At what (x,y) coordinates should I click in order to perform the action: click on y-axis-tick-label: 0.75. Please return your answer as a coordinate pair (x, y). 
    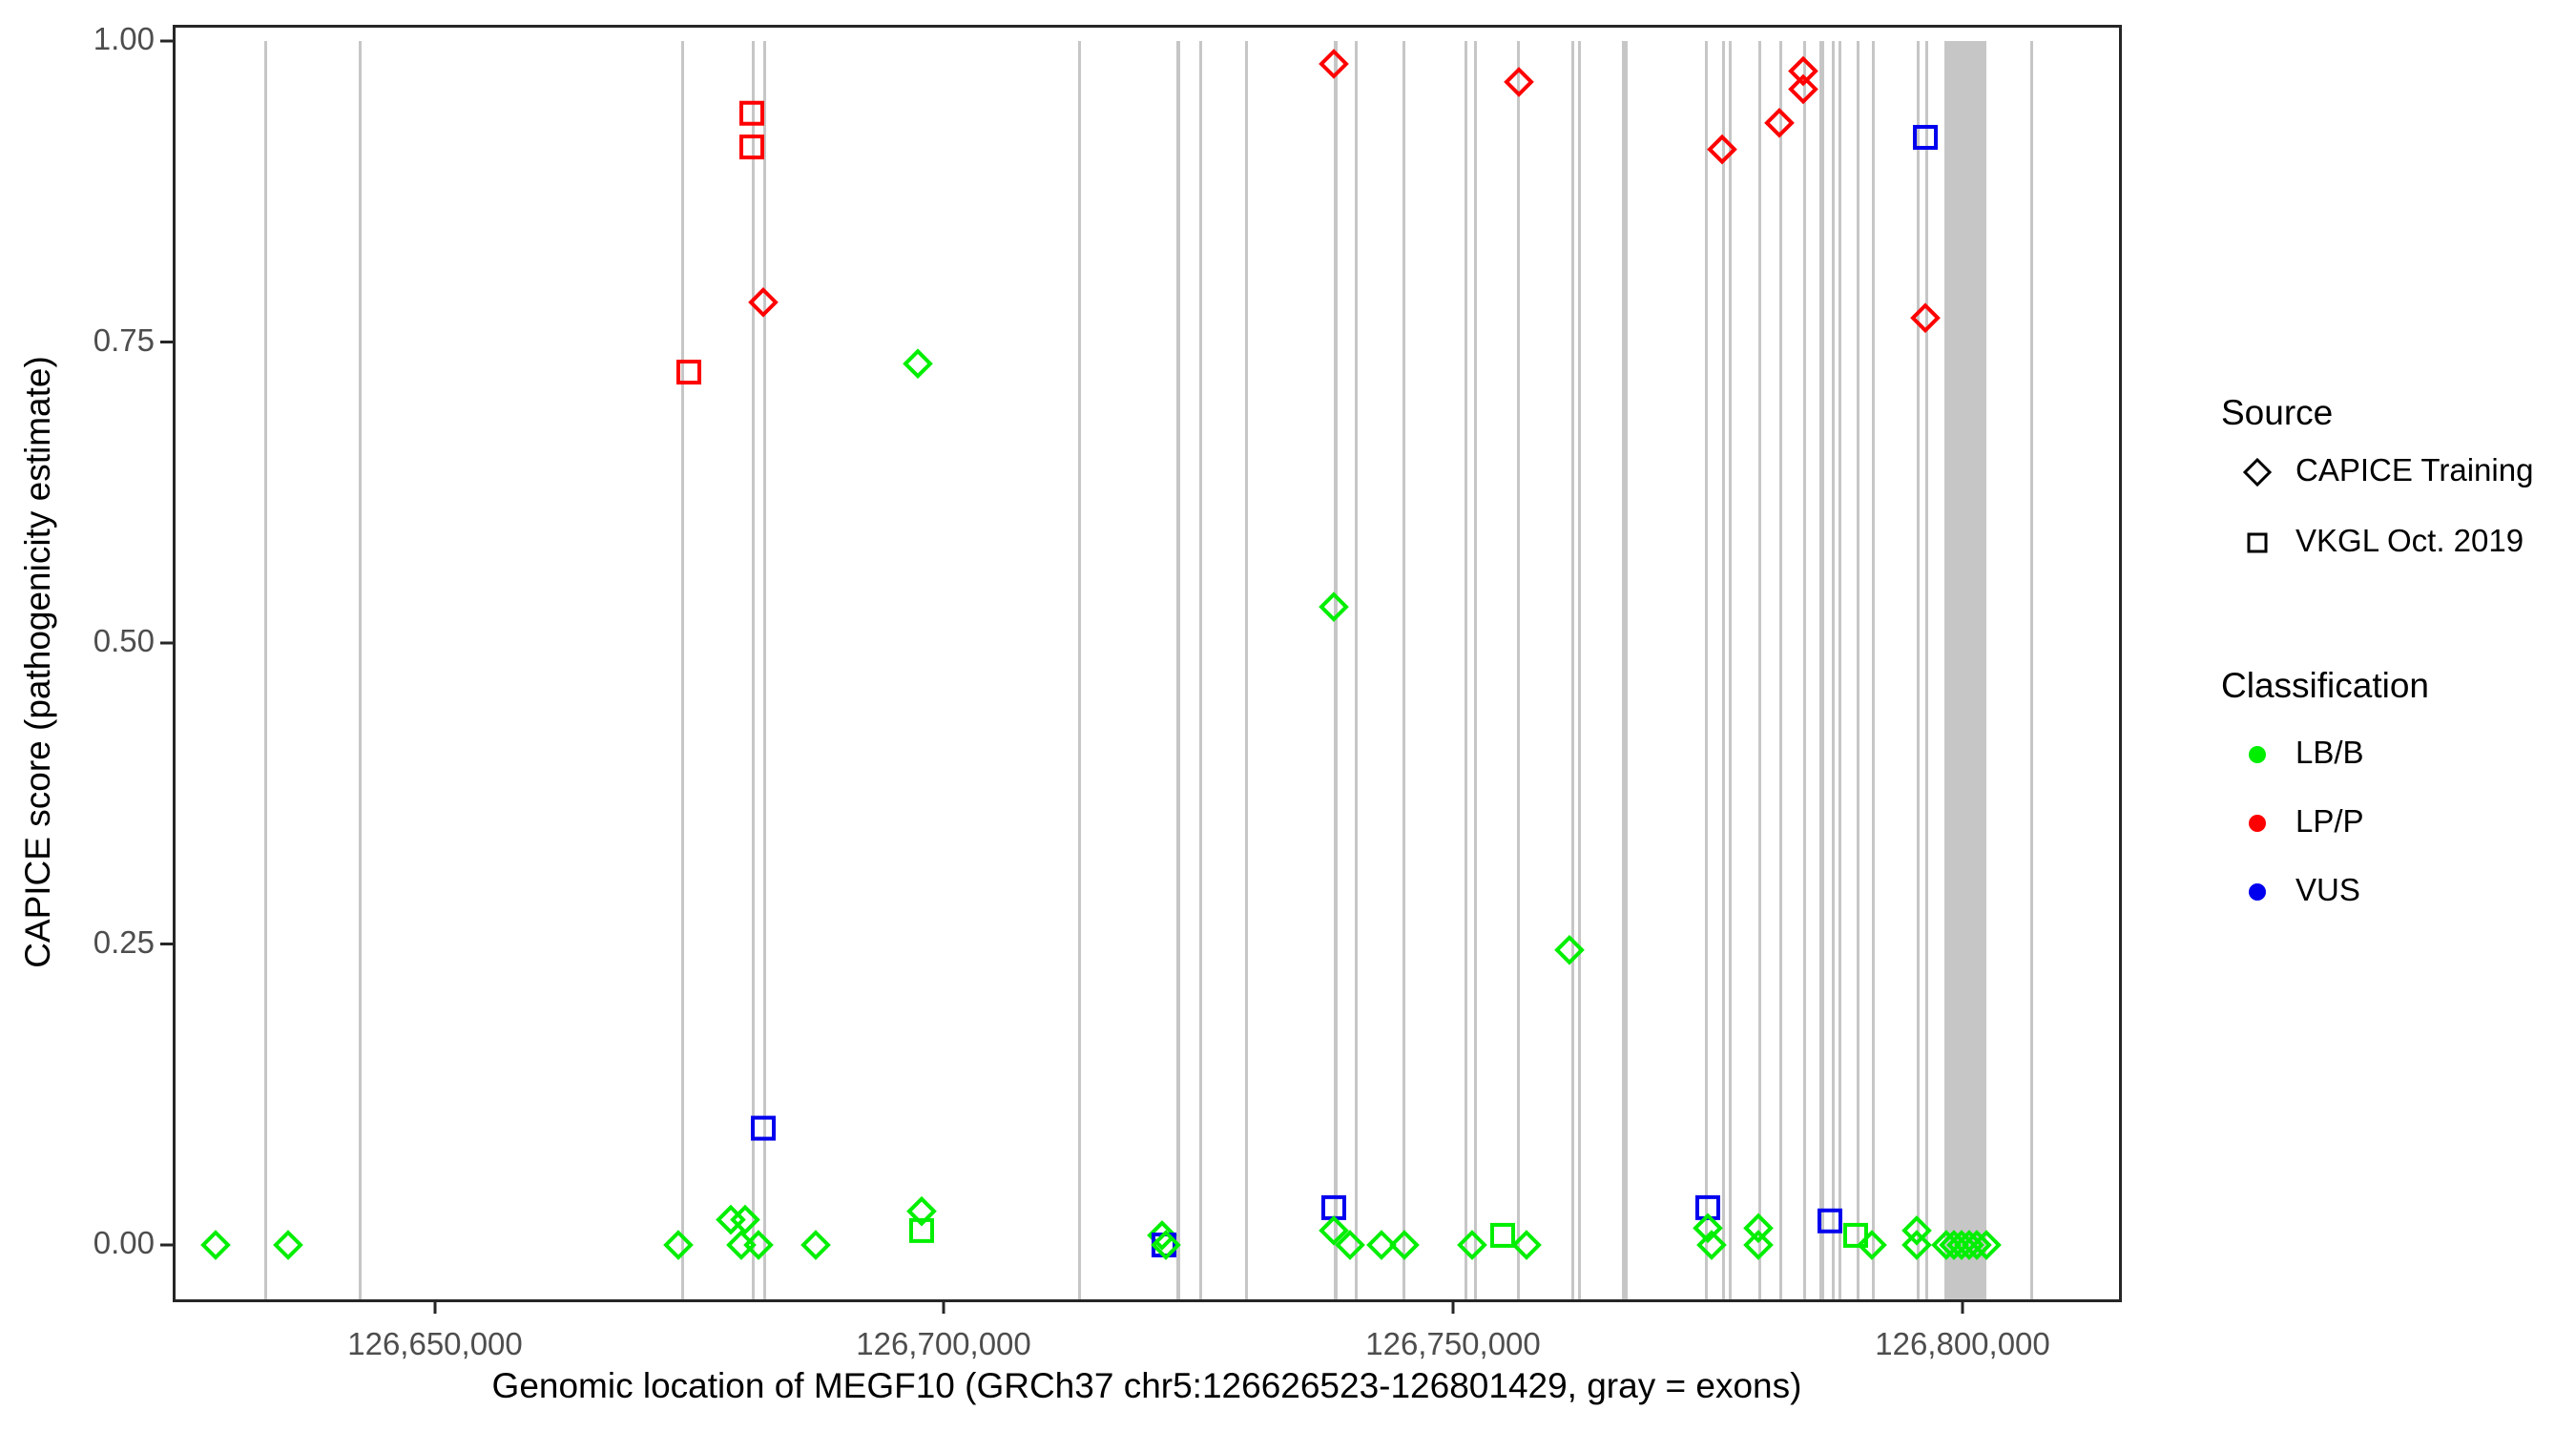
    Looking at the image, I should click on (124, 339).